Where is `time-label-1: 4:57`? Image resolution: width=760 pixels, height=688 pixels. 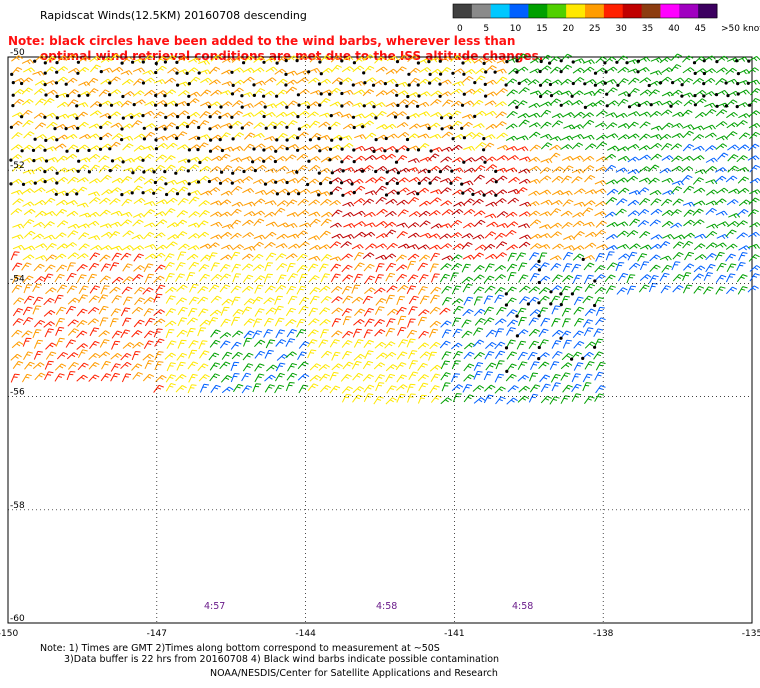
time-label-1: 4:57 is located at coordinates (215, 606).